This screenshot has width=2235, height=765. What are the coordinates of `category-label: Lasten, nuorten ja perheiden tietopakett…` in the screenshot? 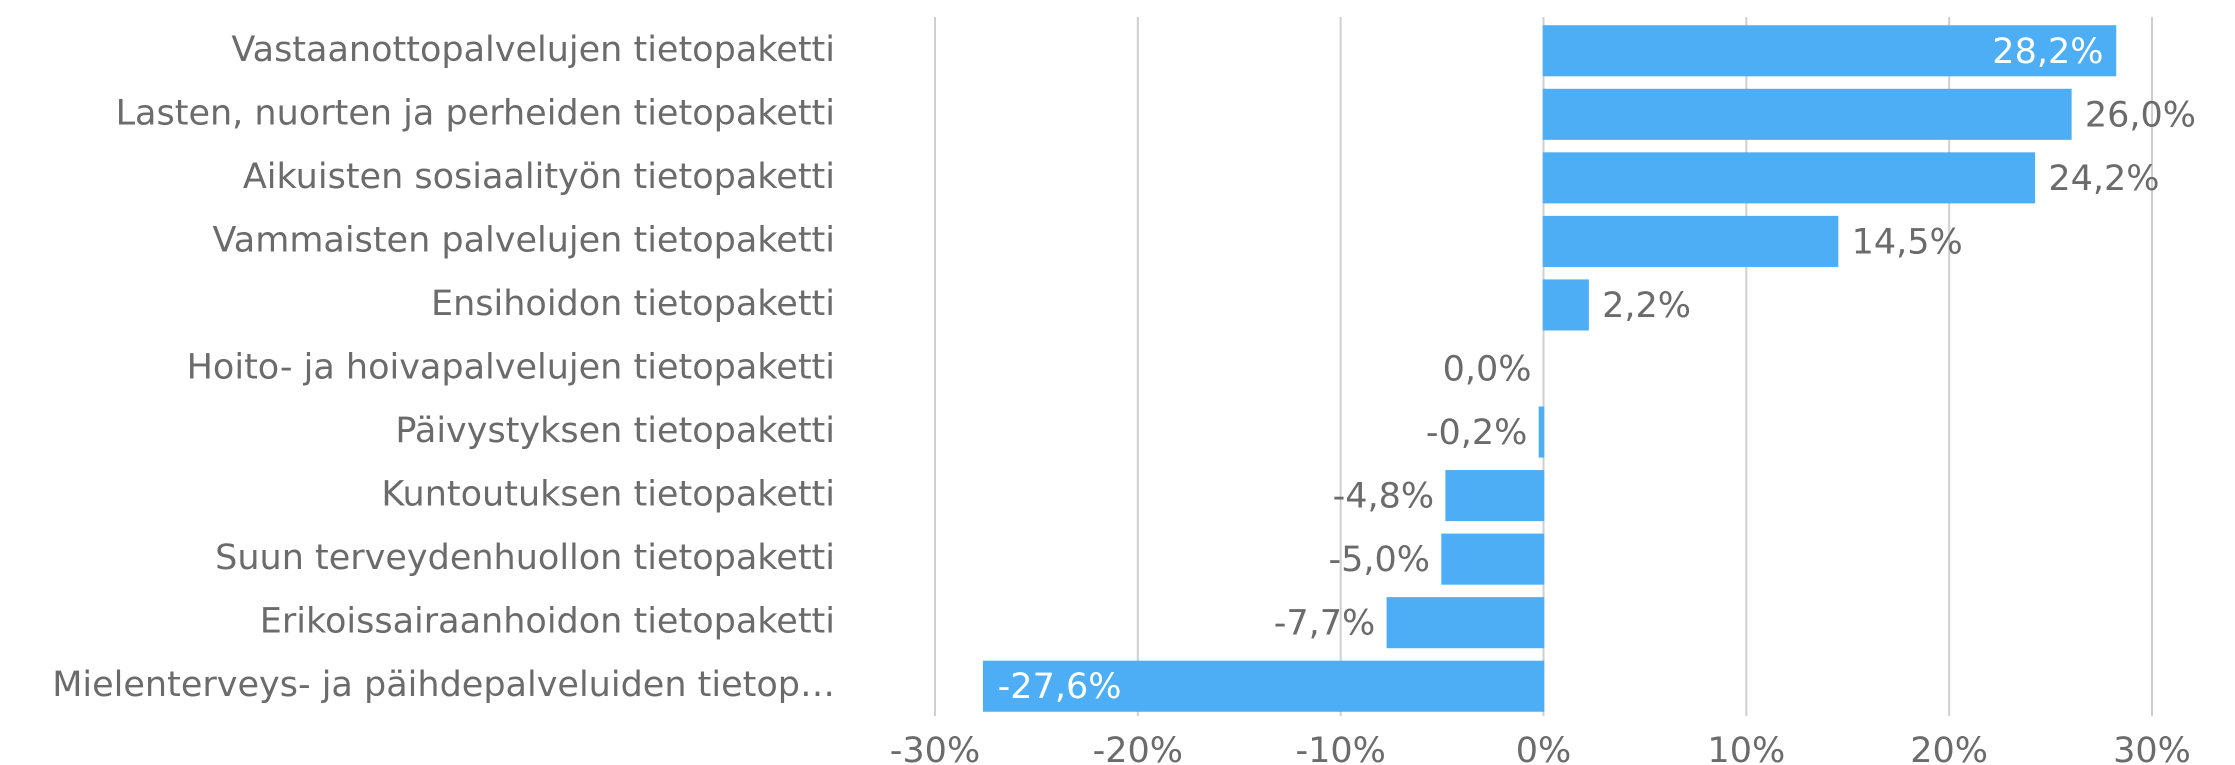 It's located at (475, 113).